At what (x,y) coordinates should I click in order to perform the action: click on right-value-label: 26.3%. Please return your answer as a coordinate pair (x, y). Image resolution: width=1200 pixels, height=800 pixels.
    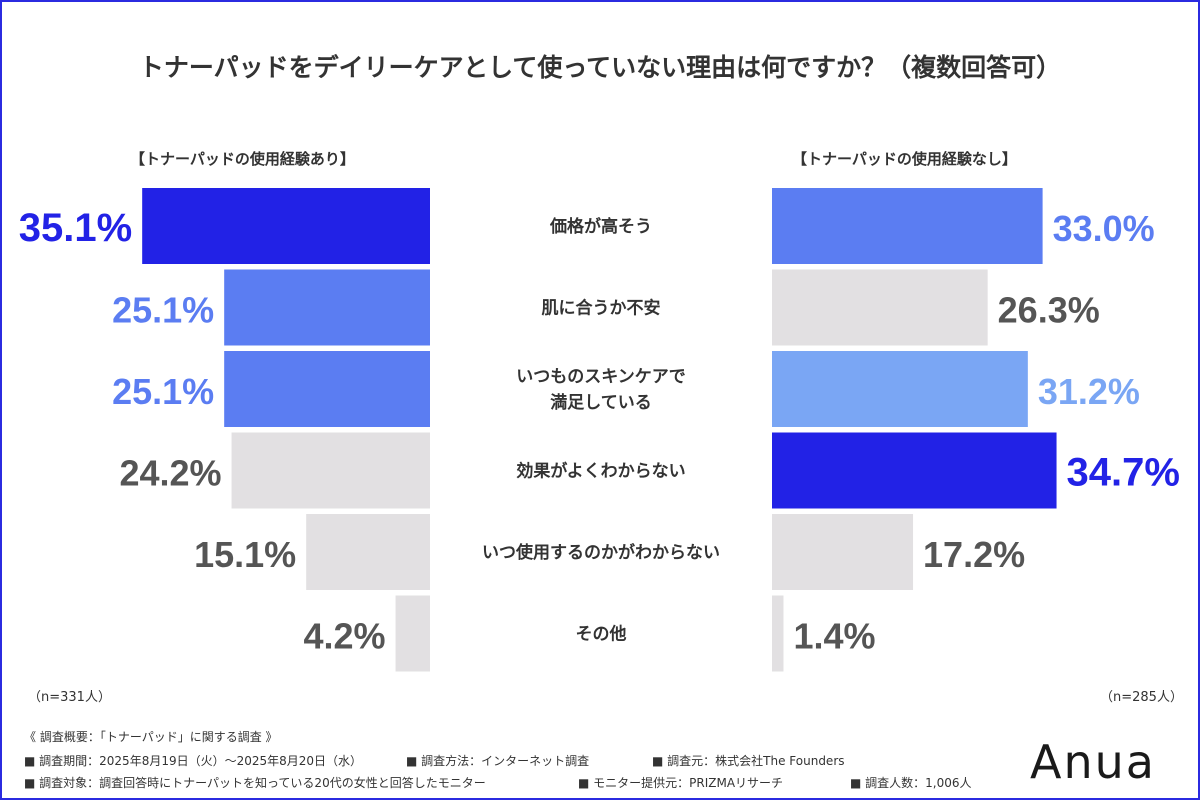
    Looking at the image, I should click on (1049, 310).